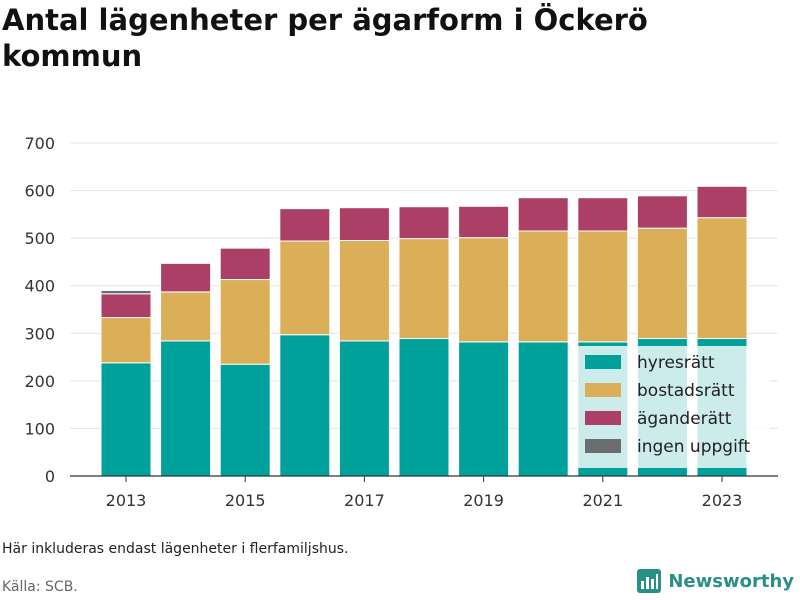 The image size is (800, 600). What do you see at coordinates (39, 143) in the screenshot?
I see `y-tick-label: 700` at bounding box center [39, 143].